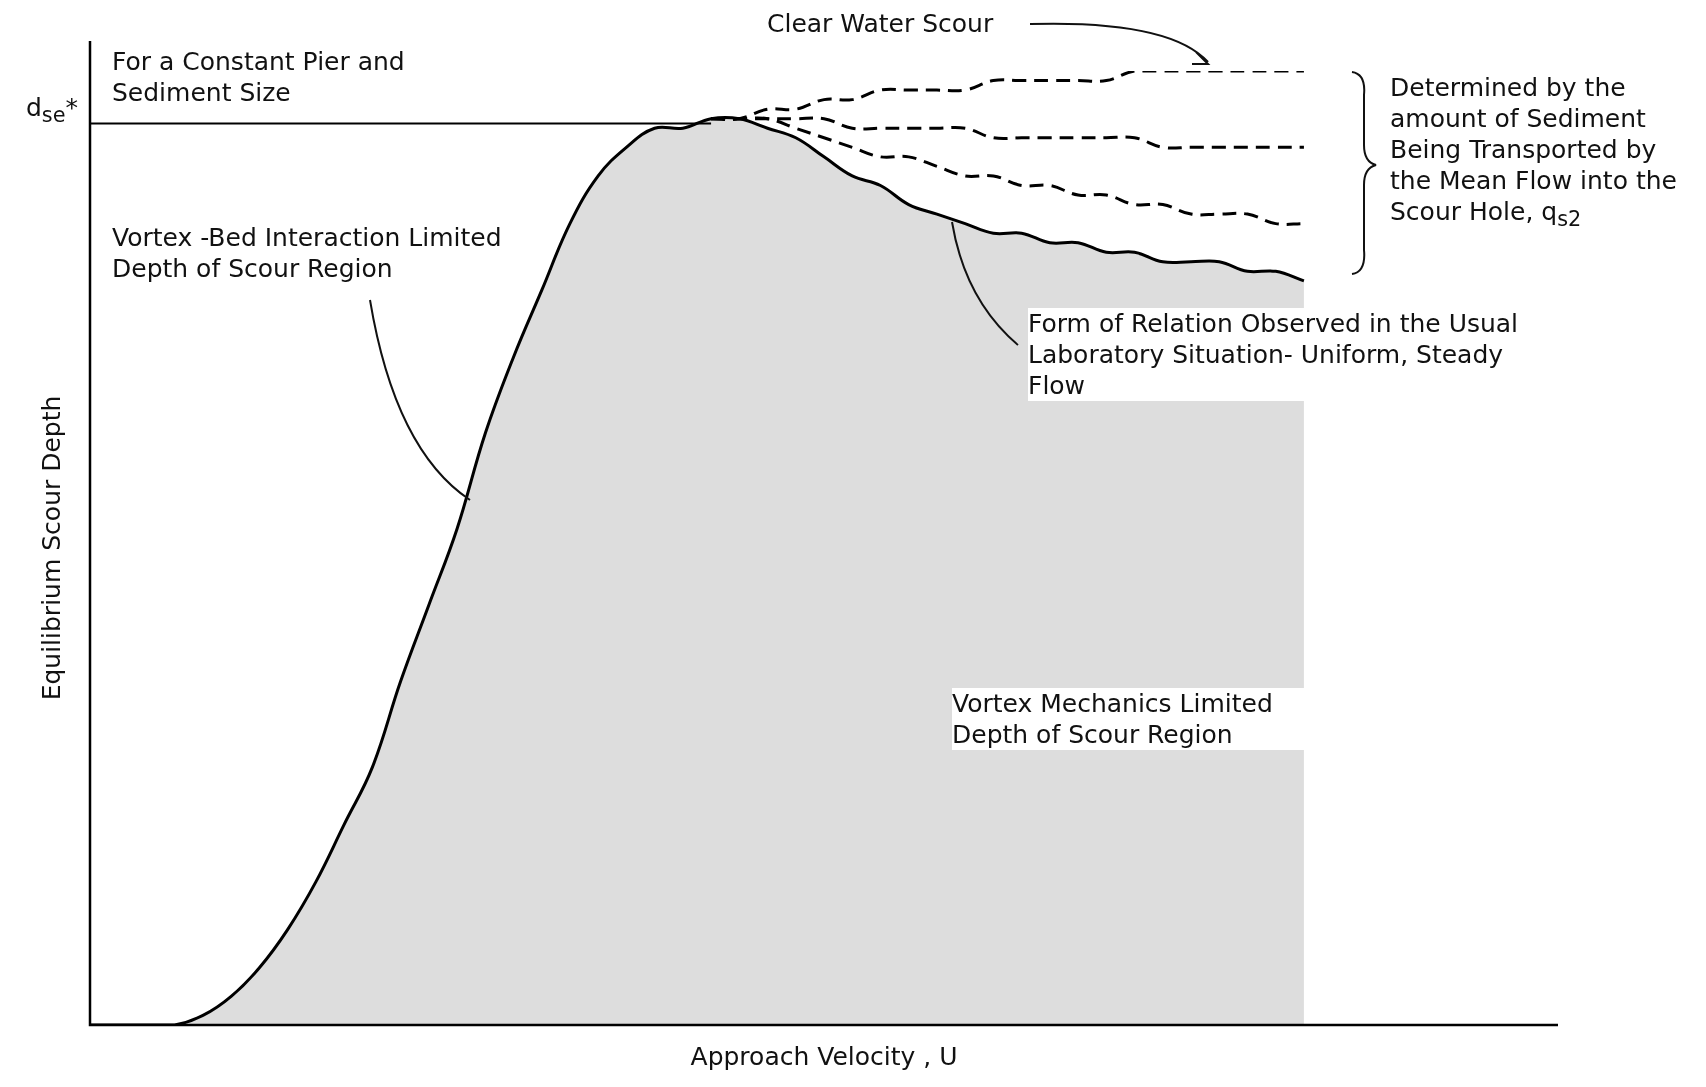 The image size is (1706, 1087). I want to click on y-axis-title: Equilibrium Scour Depth, so click(51, 548).